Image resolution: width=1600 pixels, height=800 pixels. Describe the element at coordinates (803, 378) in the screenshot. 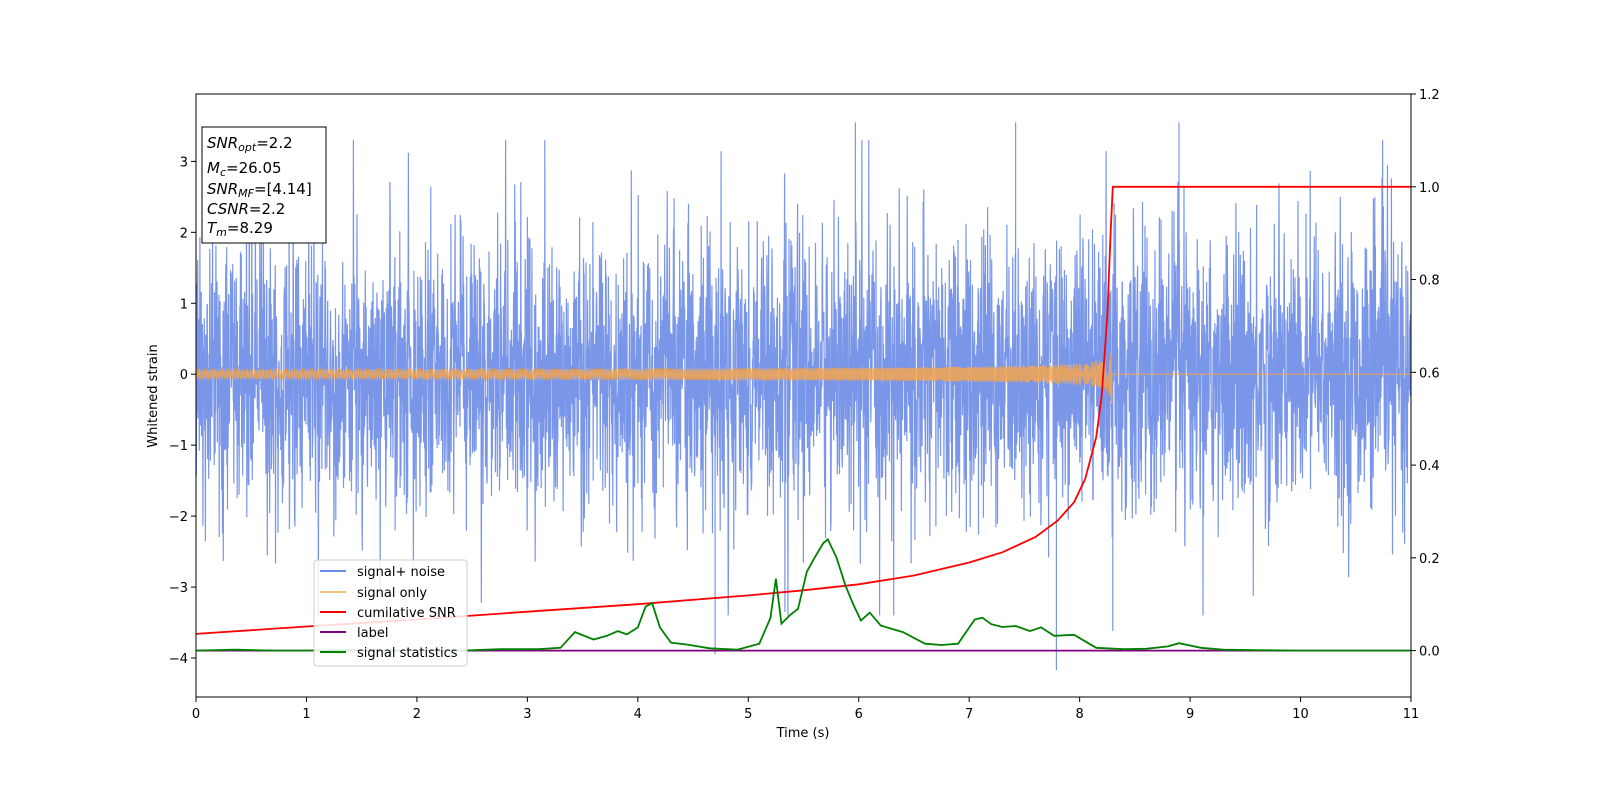

I see `series-signal-only-line` at that location.